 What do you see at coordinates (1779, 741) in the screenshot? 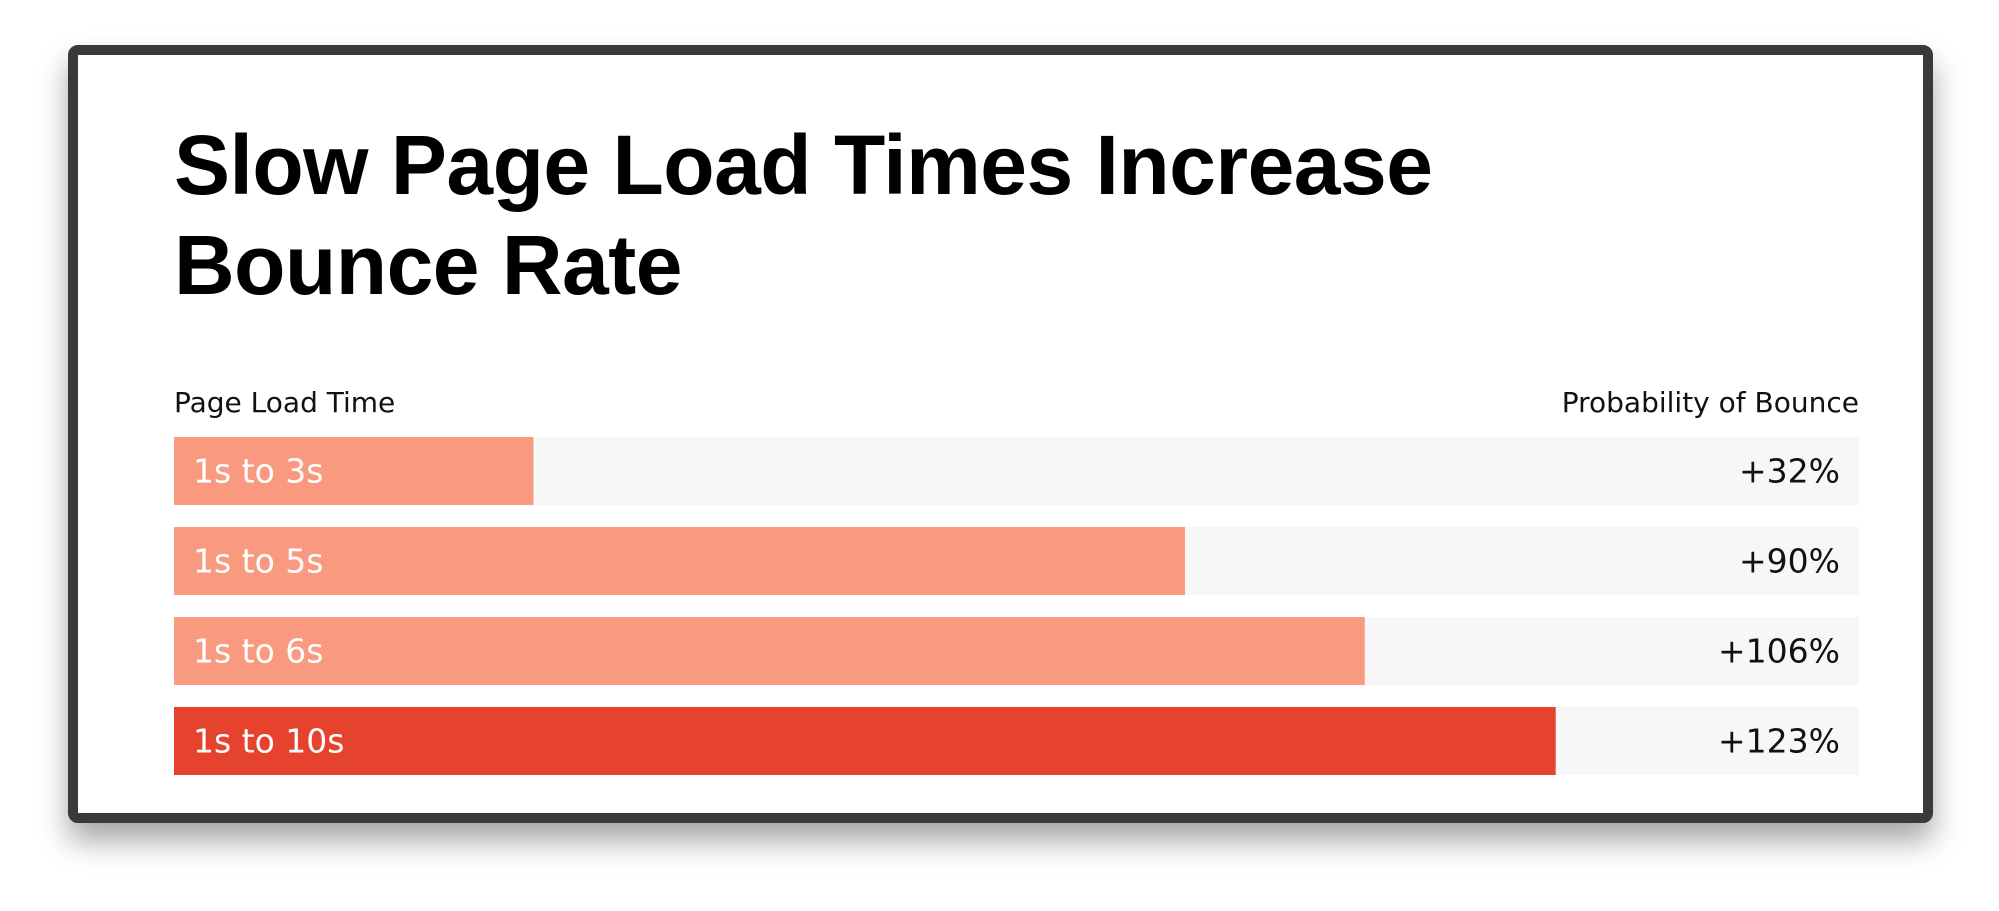
I see `value-label: +123%` at bounding box center [1779, 741].